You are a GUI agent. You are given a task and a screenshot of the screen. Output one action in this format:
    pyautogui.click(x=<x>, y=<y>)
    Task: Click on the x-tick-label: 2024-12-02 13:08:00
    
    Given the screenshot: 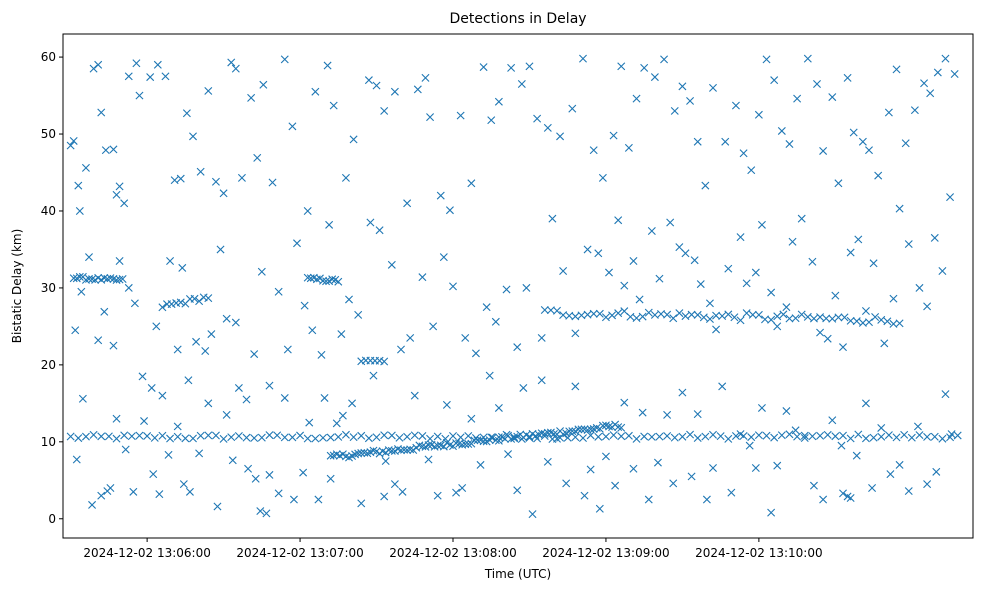 What is the action you would take?
    pyautogui.click(x=452, y=553)
    